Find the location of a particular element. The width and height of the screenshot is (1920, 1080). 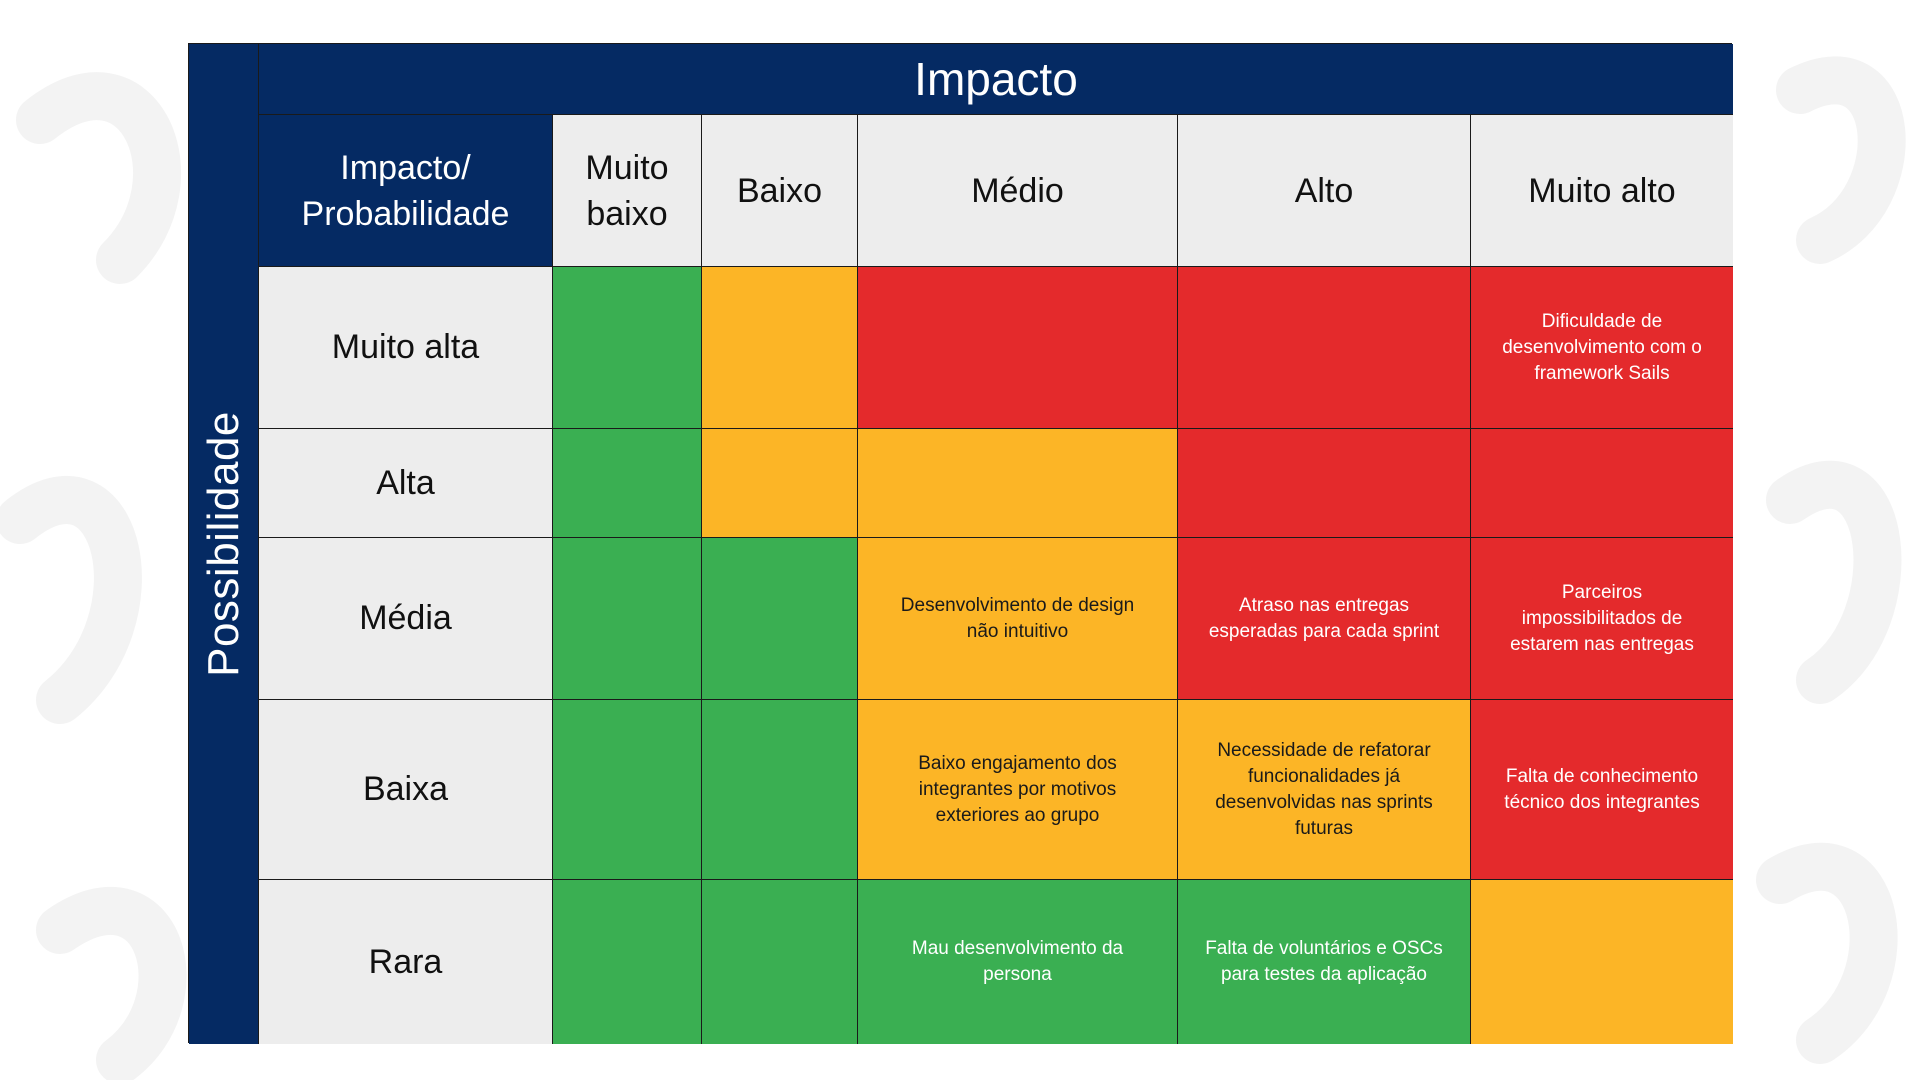

row-header-muito-alta: Muito alta is located at coordinates (406, 348).